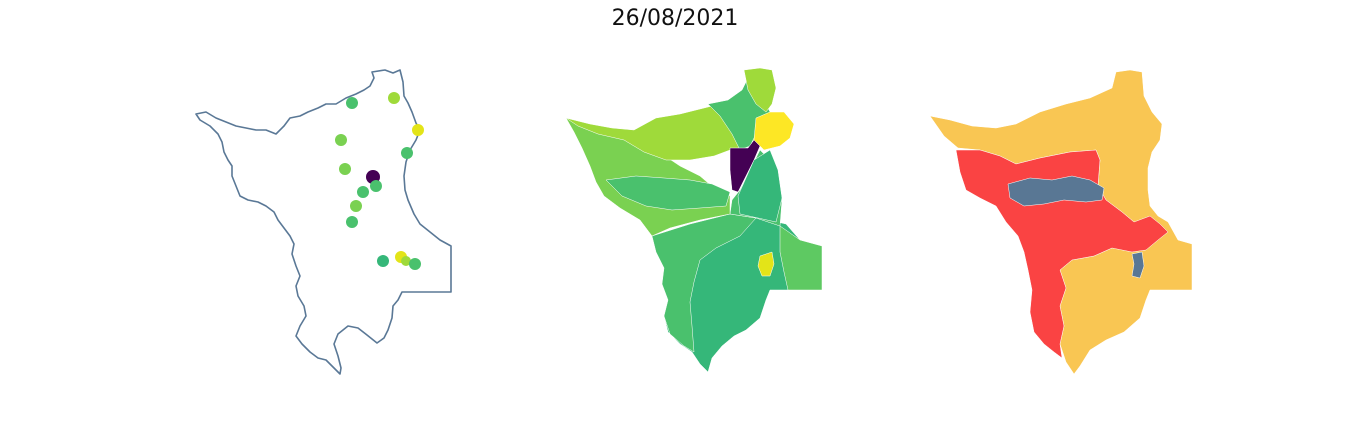 The height and width of the screenshot is (444, 1350). Describe the element at coordinates (675, 18) in the screenshot. I see `figure-title: 26/08/2021` at that location.